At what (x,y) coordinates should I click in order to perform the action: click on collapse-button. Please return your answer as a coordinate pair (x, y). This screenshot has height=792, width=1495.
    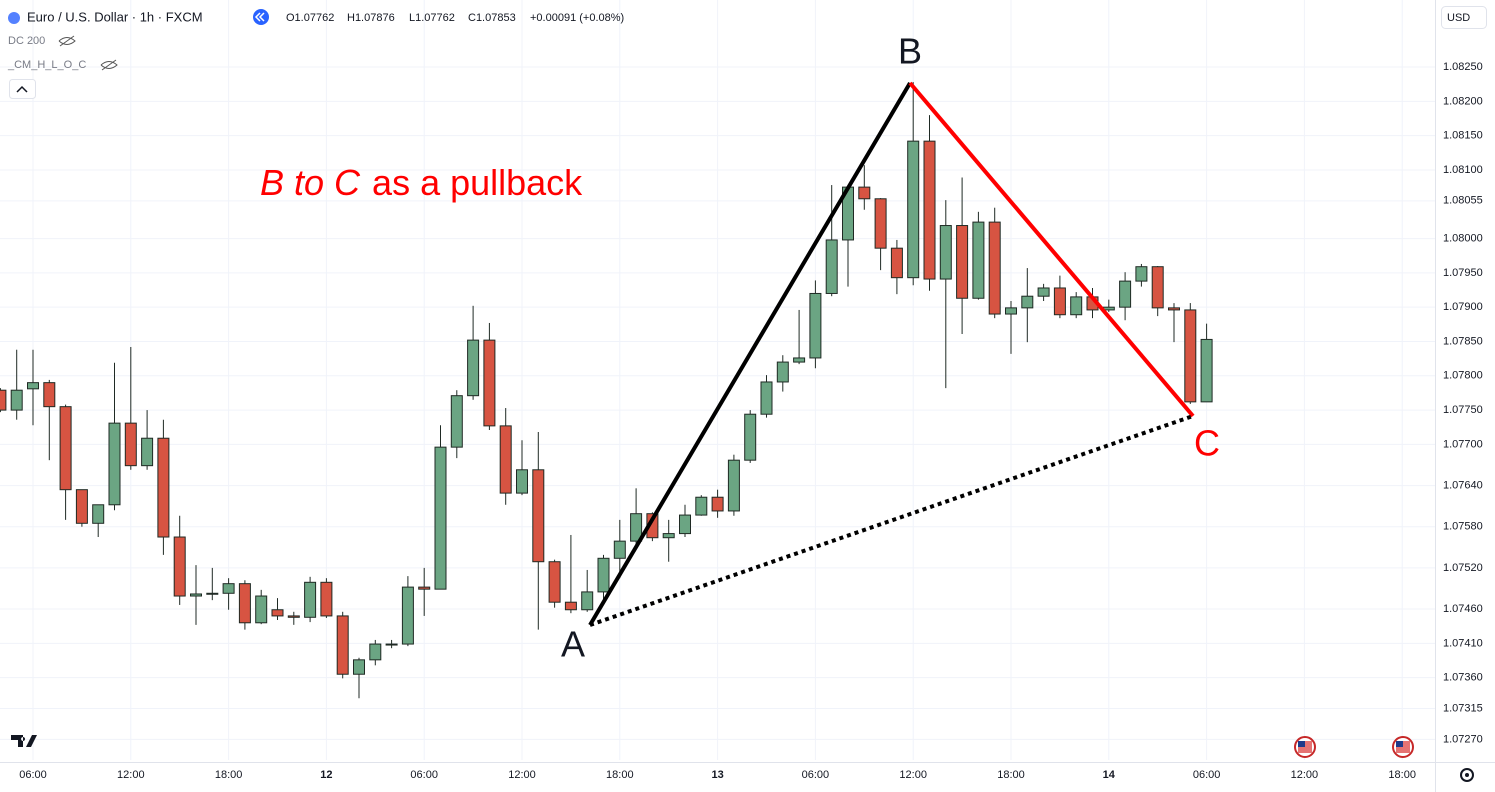
    Looking at the image, I should click on (22, 89).